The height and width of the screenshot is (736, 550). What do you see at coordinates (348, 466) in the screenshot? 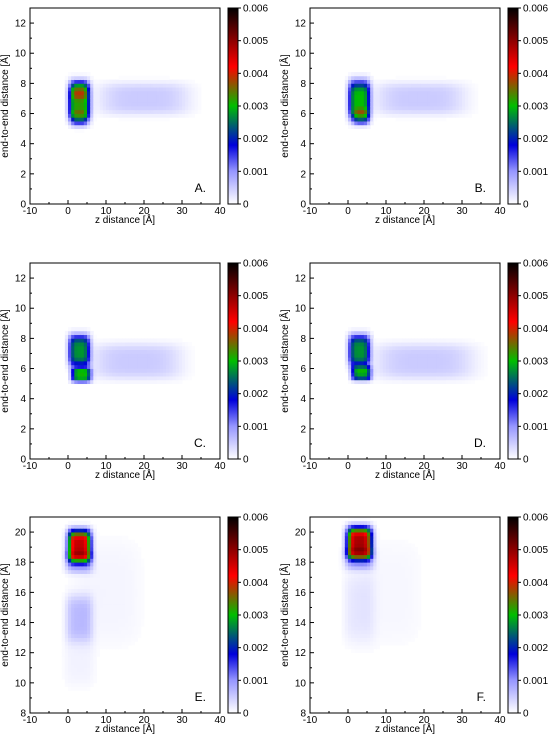
I see `x-tick-label: 0` at bounding box center [348, 466].